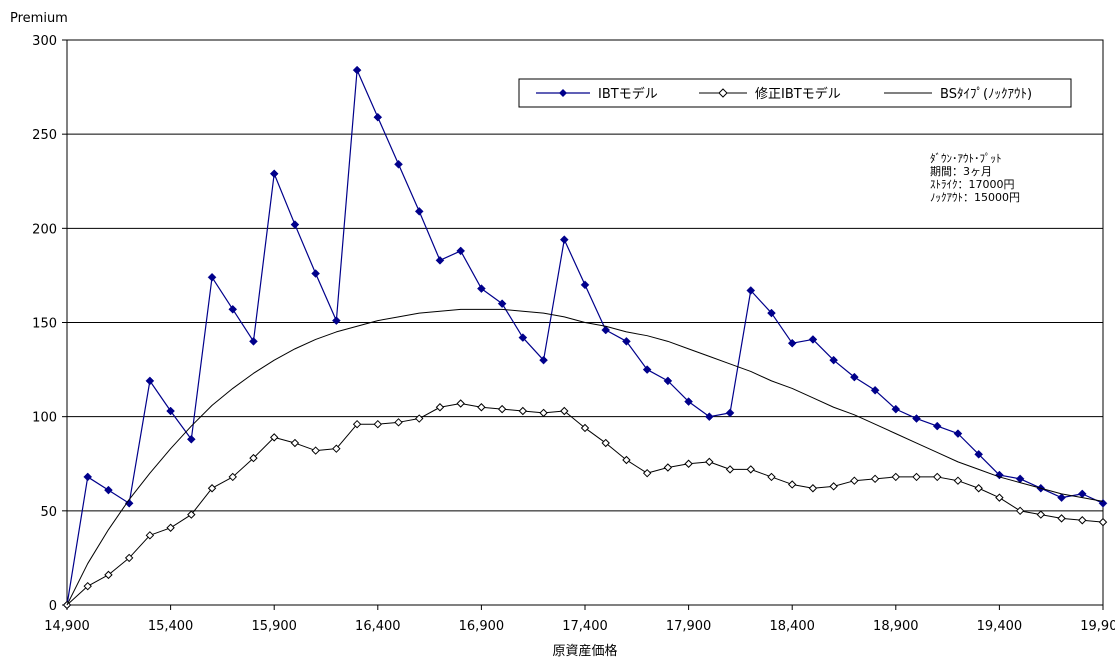 This screenshot has height=665, width=1115. Describe the element at coordinates (628, 94) in the screenshot. I see `legend-label-ibt: IBTモデル` at that location.